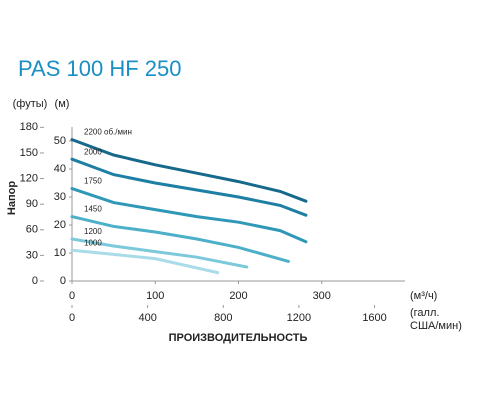 The width and height of the screenshot is (500, 400). What do you see at coordinates (93, 151) in the screenshot?
I see `curve-label: 2000` at bounding box center [93, 151].